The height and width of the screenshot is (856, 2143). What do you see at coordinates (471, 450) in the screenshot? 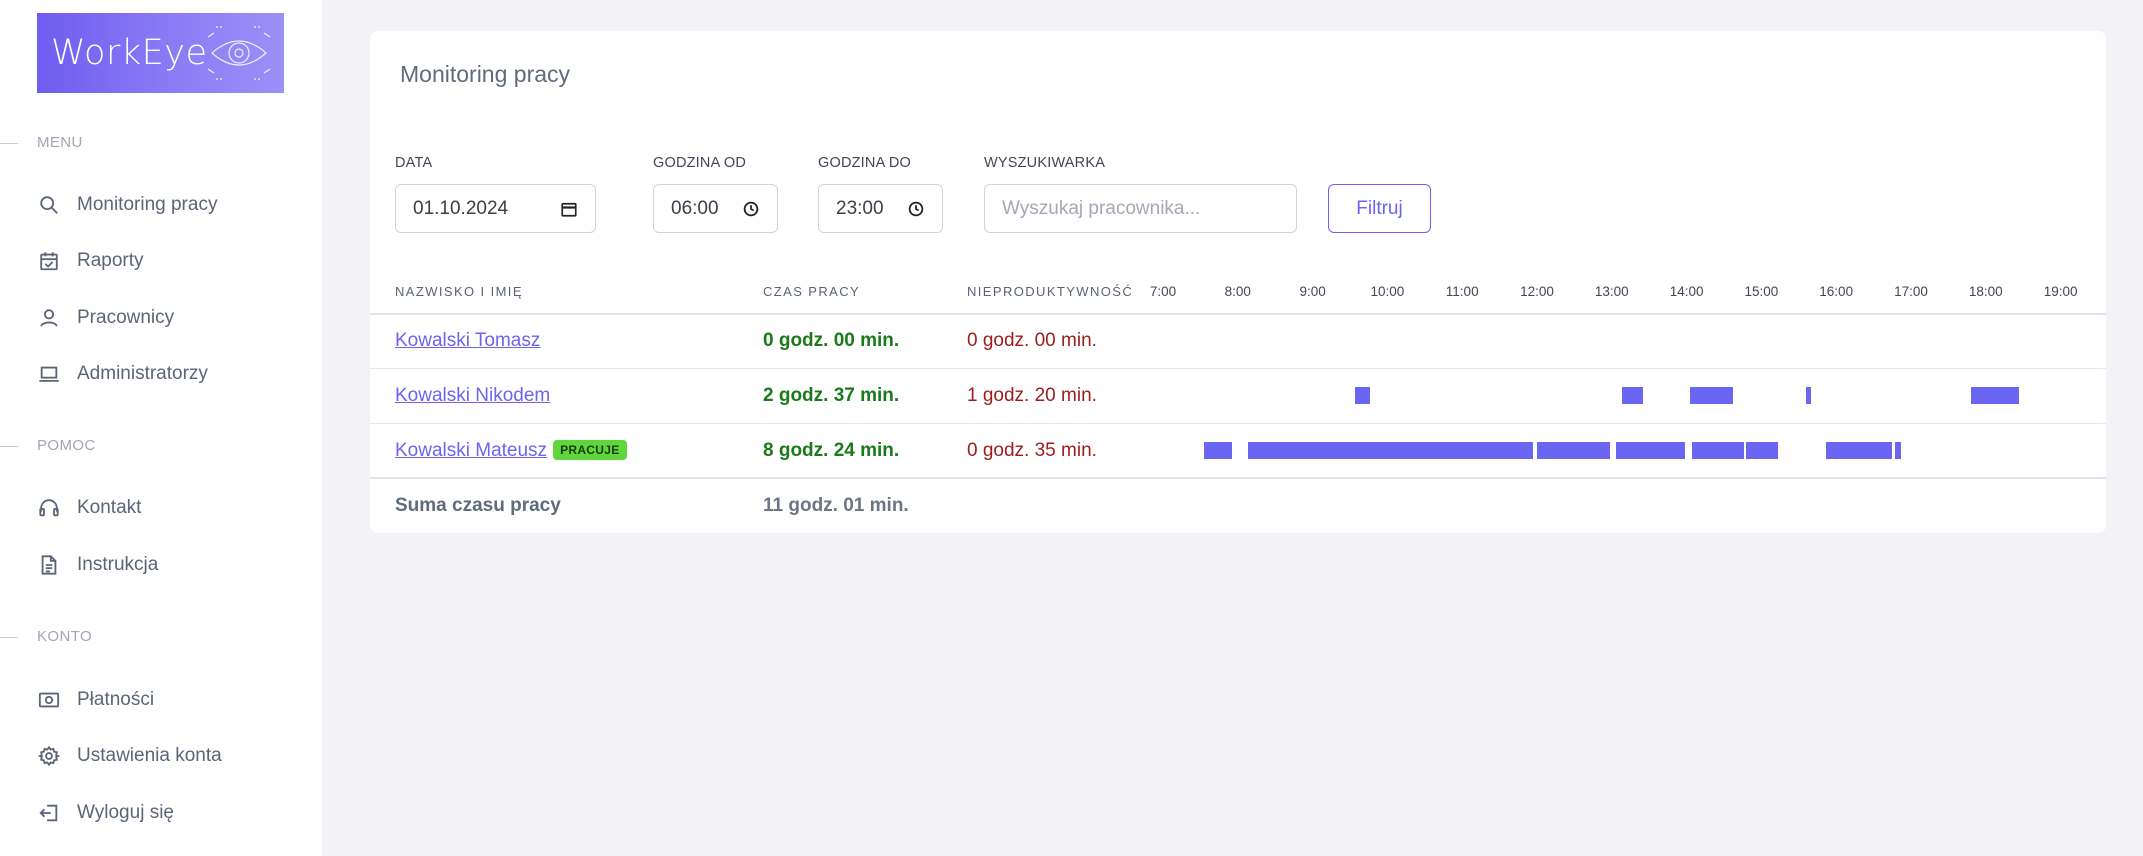
I see `employee-link: Kowalski Mateusz` at bounding box center [471, 450].